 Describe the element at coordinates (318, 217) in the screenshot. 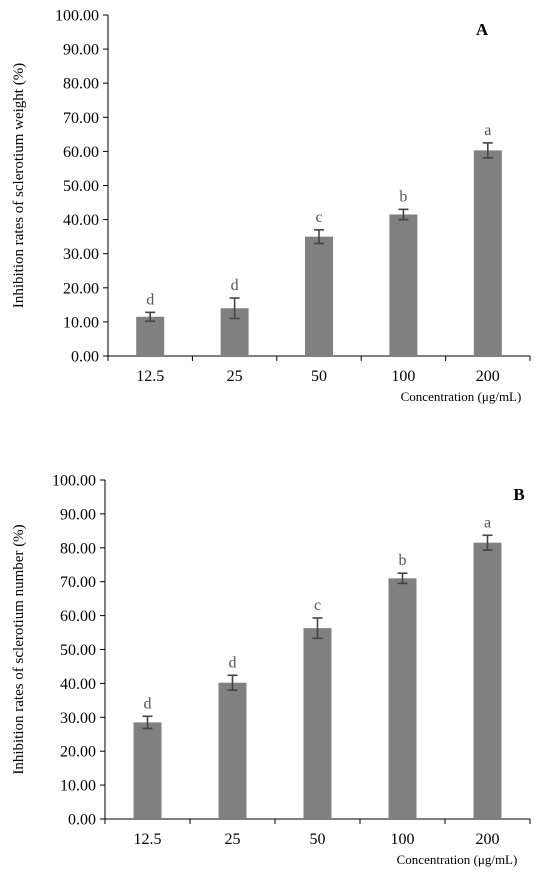

I see `chart-a-significance-label: c` at that location.